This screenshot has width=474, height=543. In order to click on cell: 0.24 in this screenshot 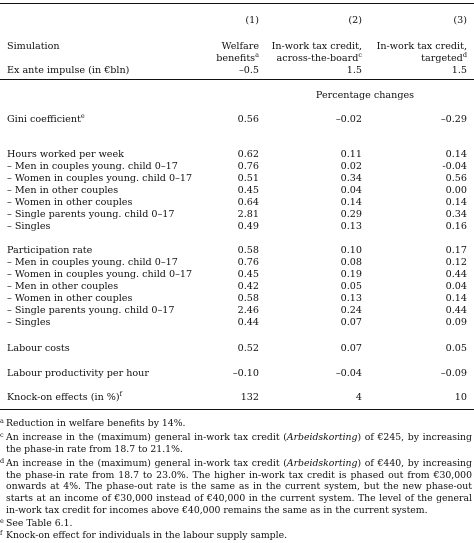, I will do `click(351, 310)`.